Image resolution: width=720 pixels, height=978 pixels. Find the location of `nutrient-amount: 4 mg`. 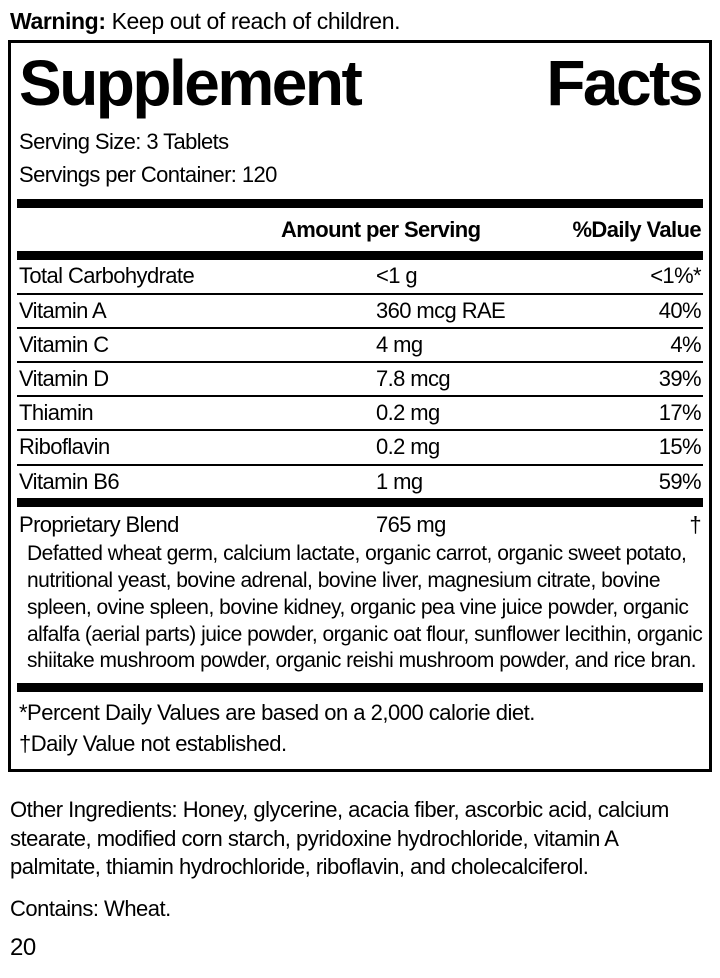

nutrient-amount: 4 mg is located at coordinates (399, 344).